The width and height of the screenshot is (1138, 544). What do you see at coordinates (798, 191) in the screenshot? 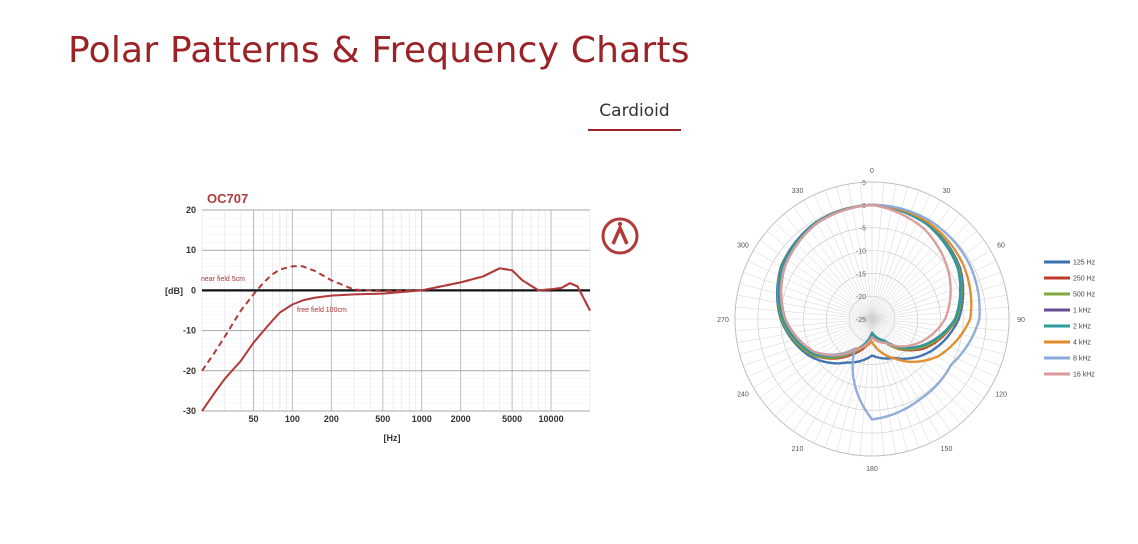
I see `angle-label: 330` at bounding box center [798, 191].